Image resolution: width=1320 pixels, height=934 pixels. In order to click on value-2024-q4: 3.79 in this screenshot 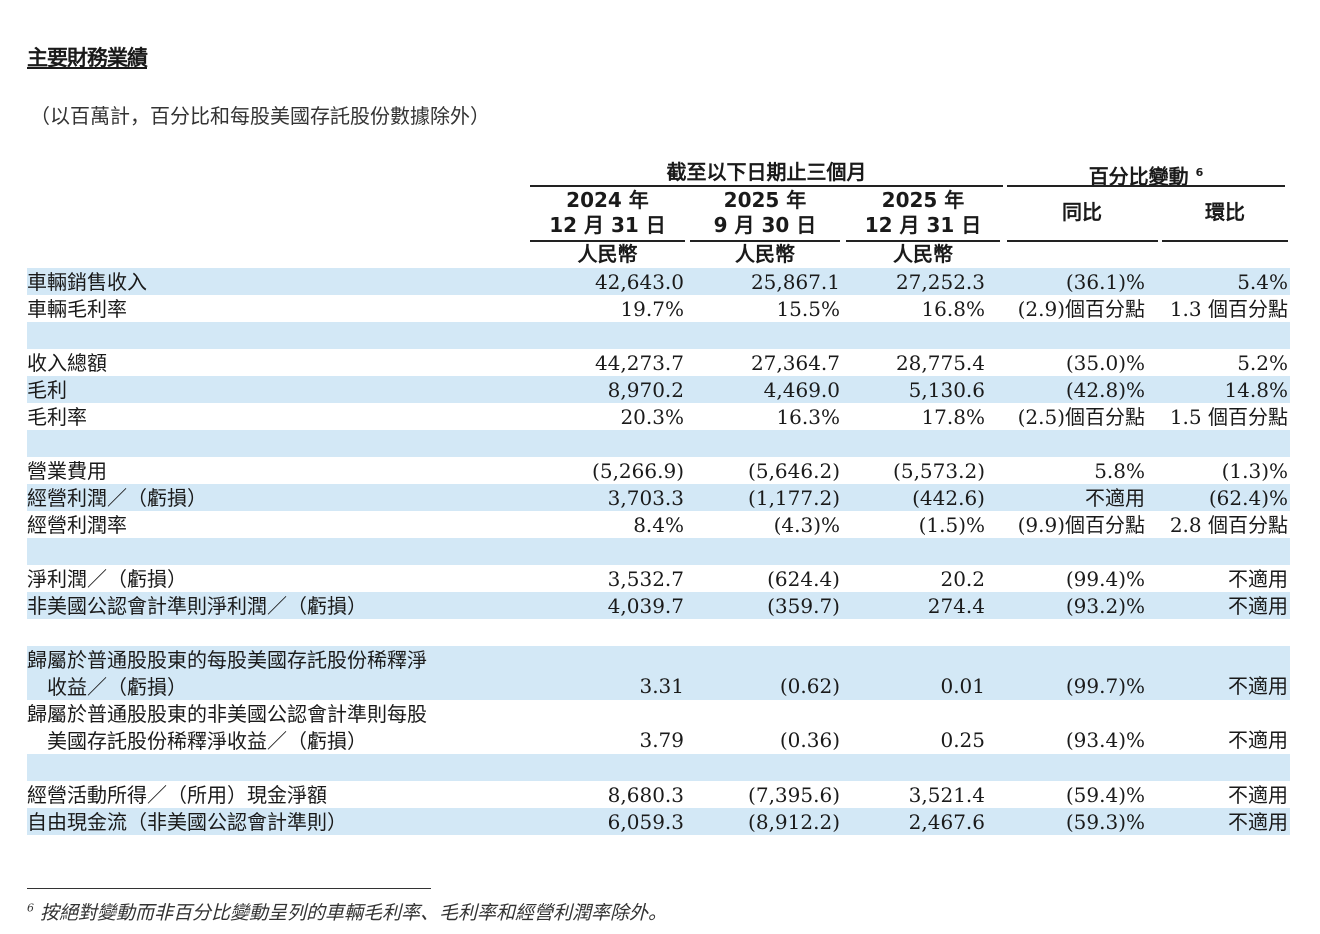, I will do `click(661, 740)`.